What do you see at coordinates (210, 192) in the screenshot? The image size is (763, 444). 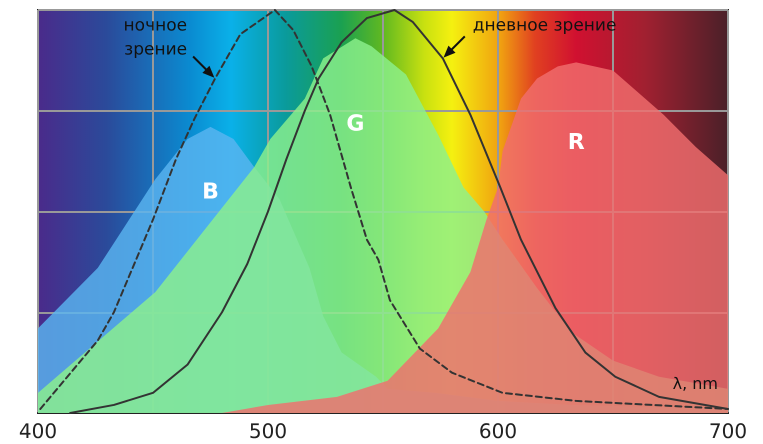 I see `series-label: B` at bounding box center [210, 192].